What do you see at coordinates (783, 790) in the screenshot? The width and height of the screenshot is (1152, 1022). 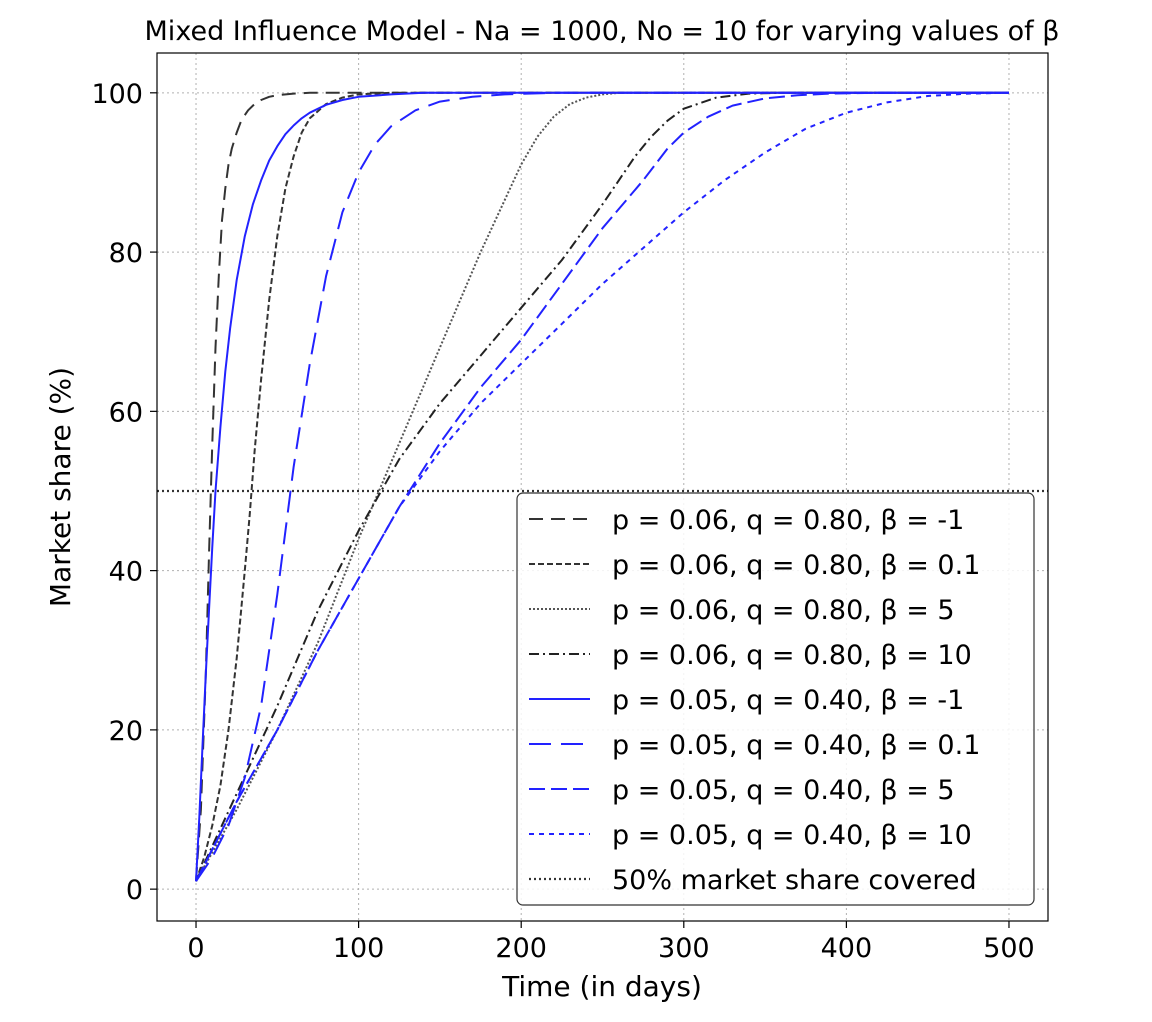 I see `legend-label-7: p = 0.05, q = 0.40, β = 5` at bounding box center [783, 790].